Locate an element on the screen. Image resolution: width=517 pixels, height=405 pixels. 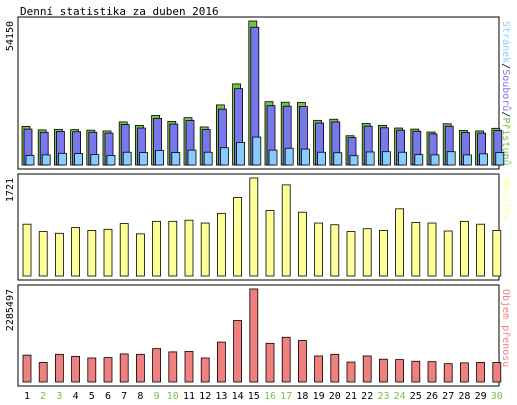
x-tick-label-day-22: 22 is located at coordinates (367, 396).